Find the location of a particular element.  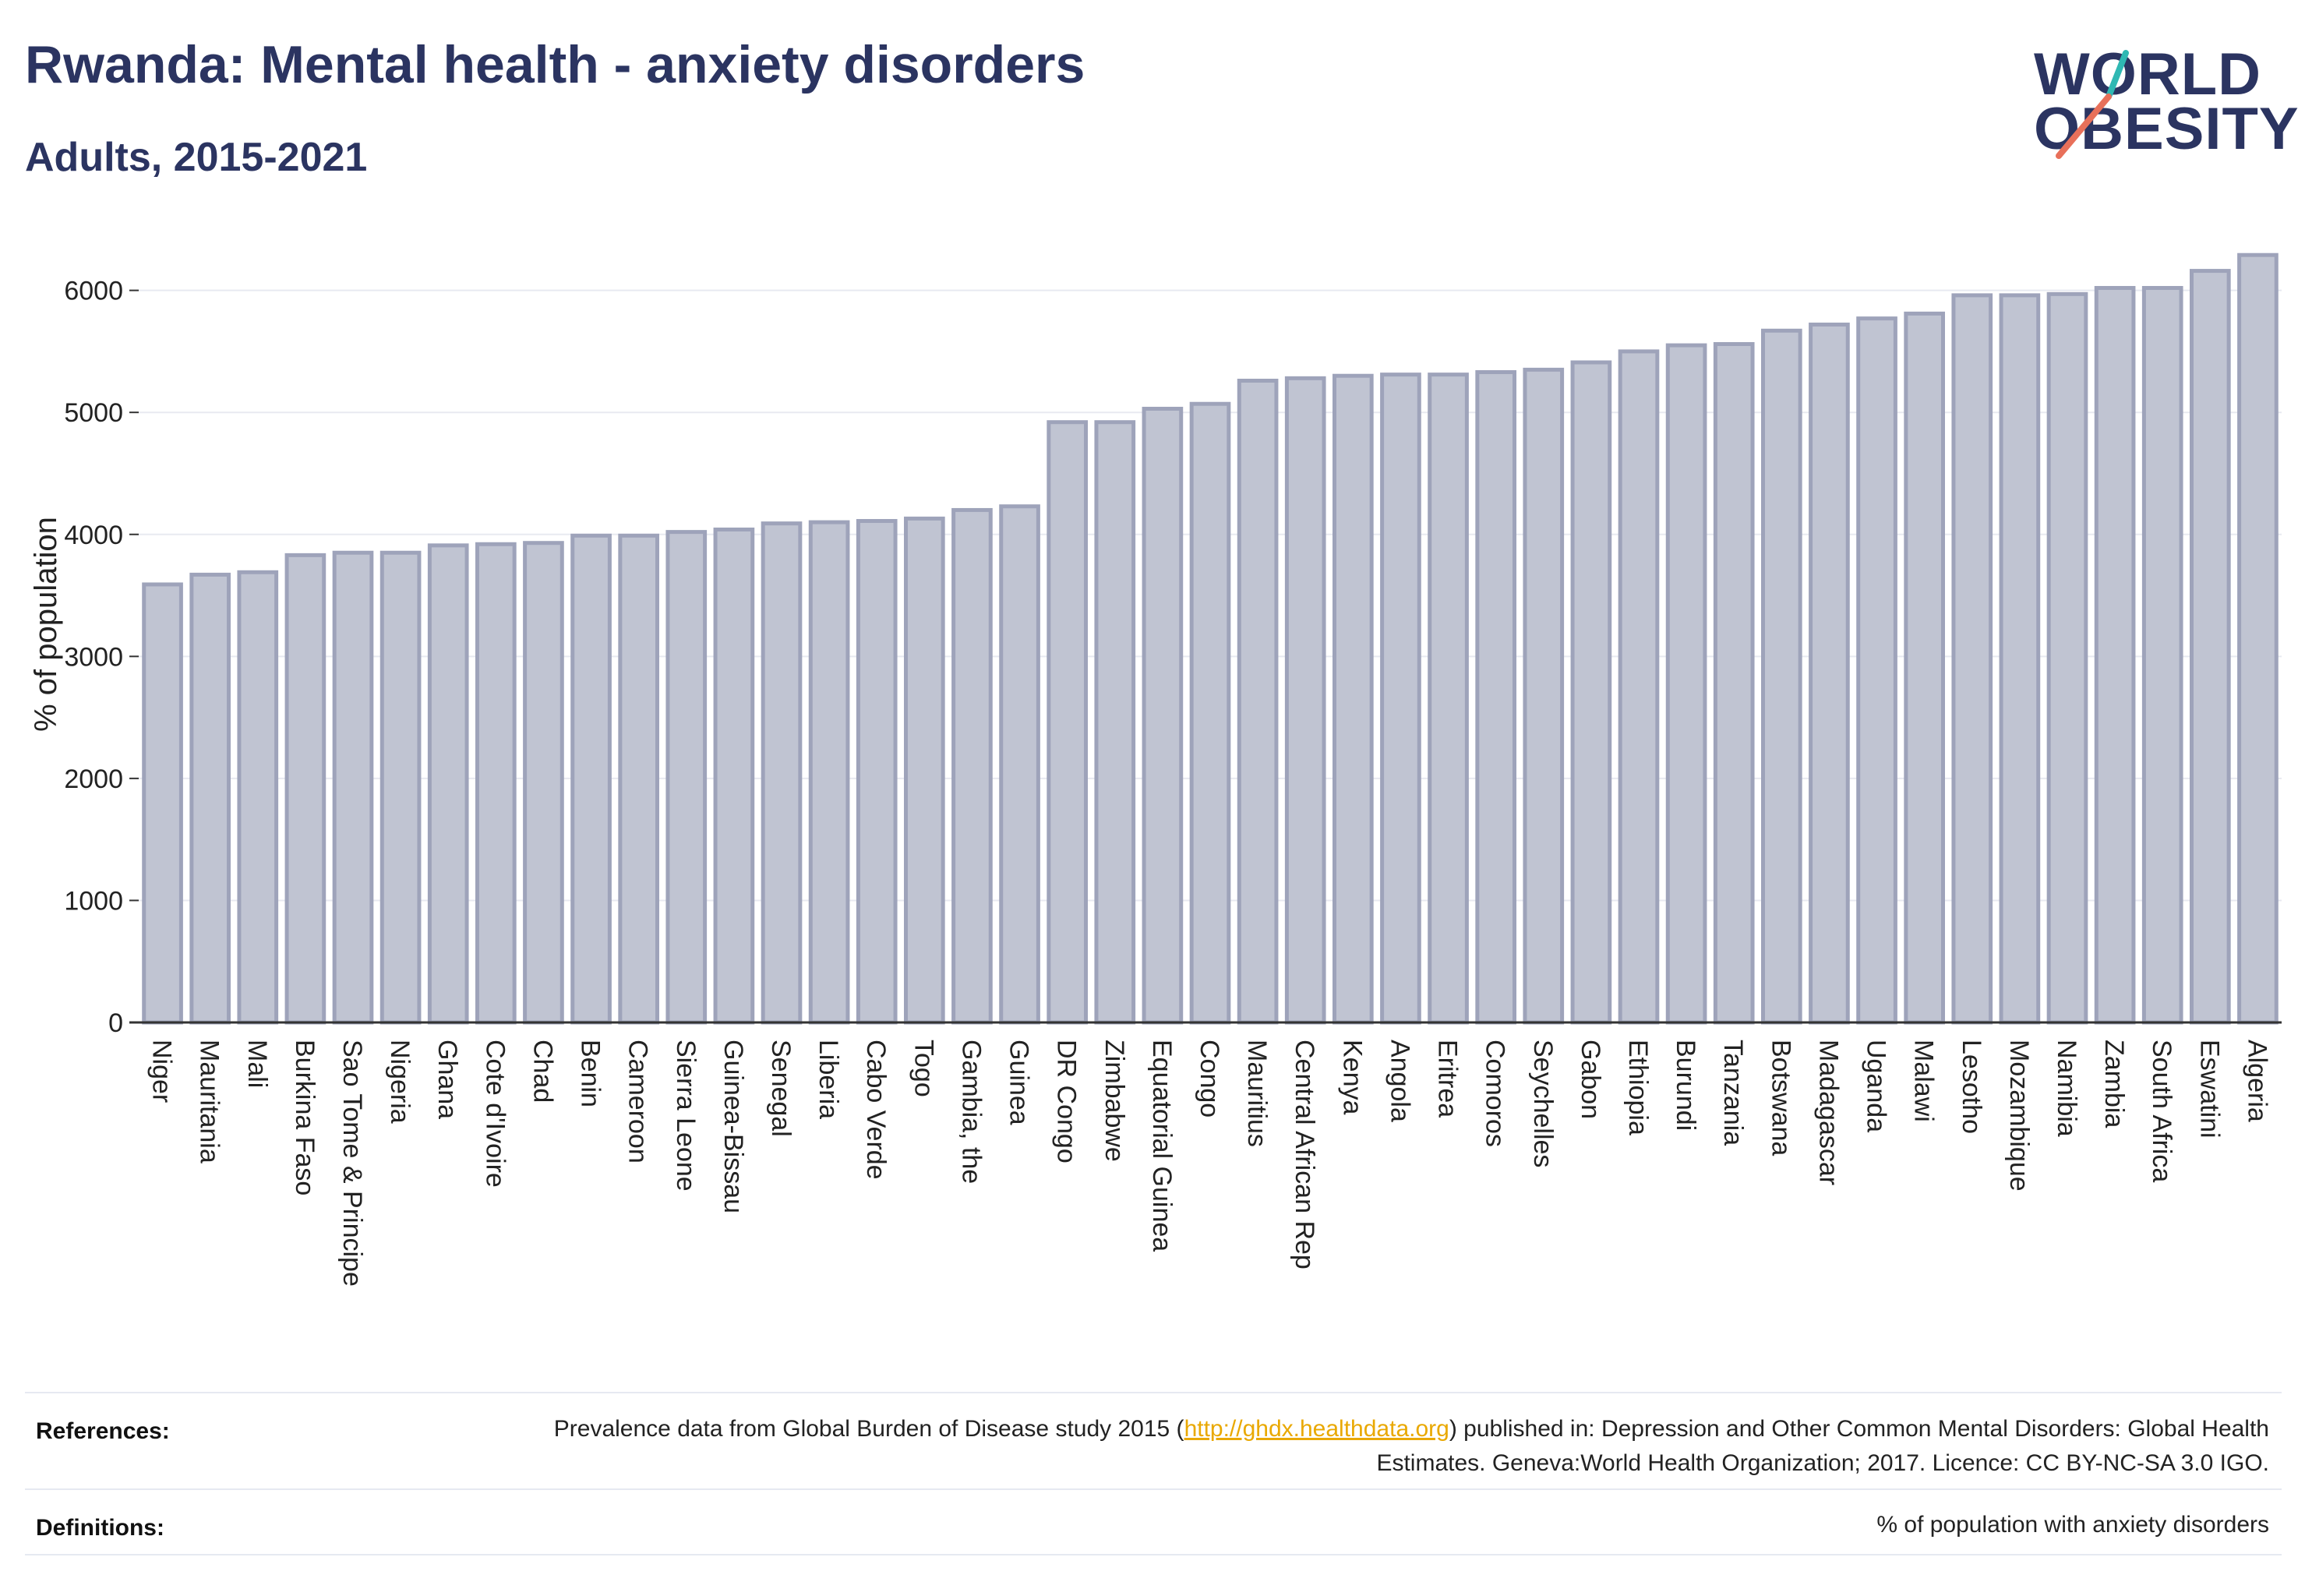

x-tick-label: DR Congo is located at coordinates (1067, 1101).